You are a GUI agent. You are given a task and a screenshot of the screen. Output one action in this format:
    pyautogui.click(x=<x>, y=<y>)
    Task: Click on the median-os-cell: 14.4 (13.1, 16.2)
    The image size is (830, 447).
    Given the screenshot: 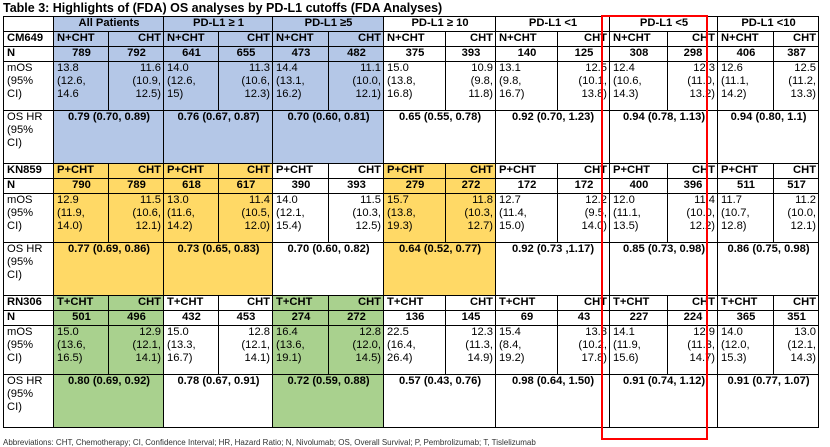 What is the action you would take?
    pyautogui.click(x=300, y=86)
    